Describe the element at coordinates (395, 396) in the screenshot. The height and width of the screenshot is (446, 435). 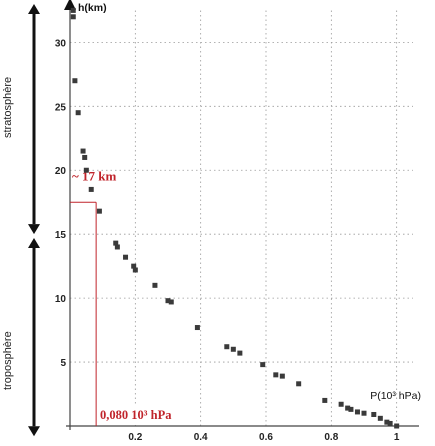
I see `x-axis-label: P(10³ hPa)` at that location.